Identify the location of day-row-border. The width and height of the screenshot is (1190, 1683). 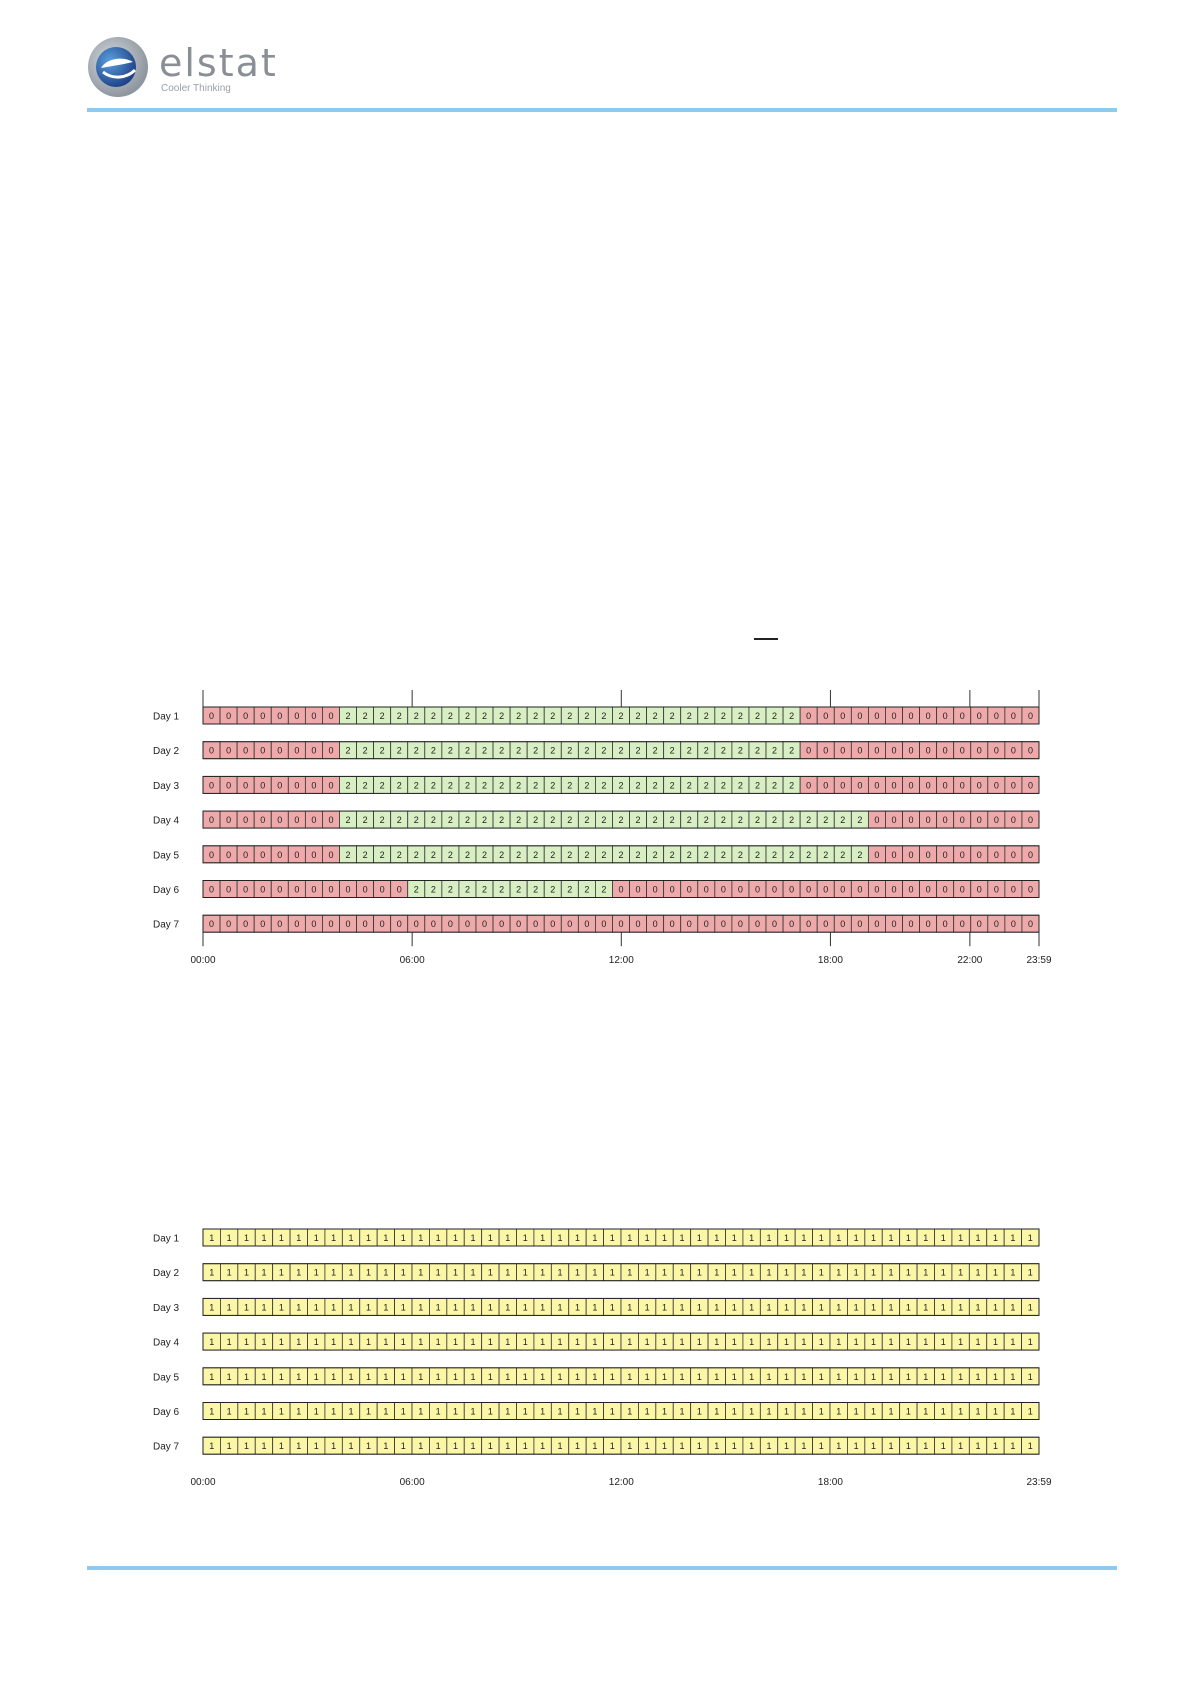
(621, 1272).